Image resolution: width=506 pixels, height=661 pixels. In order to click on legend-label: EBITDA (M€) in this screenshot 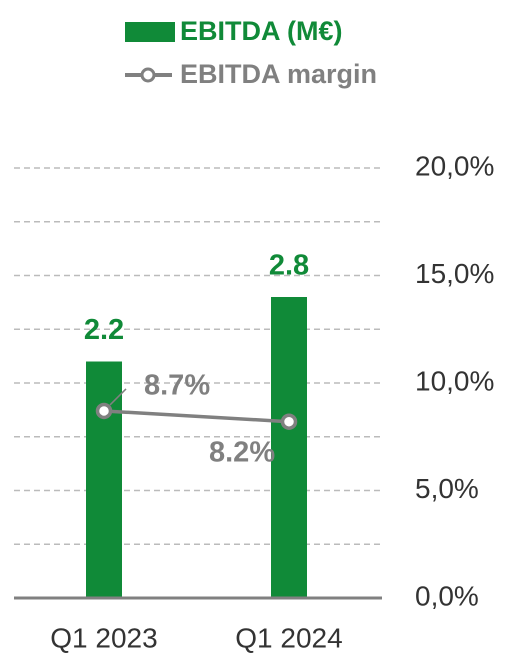, I will do `click(261, 31)`.